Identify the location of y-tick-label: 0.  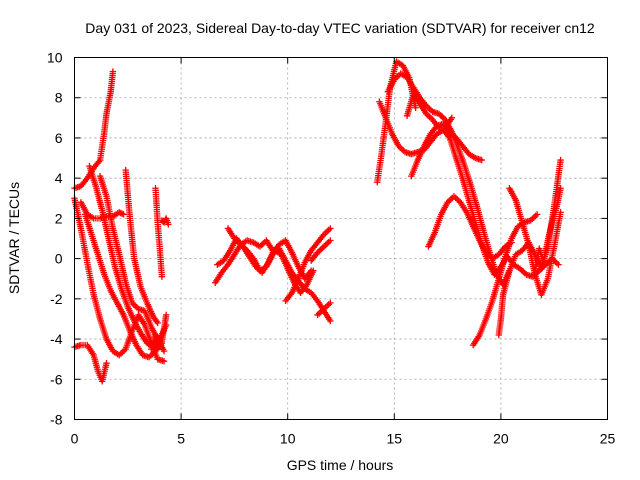
(59, 259).